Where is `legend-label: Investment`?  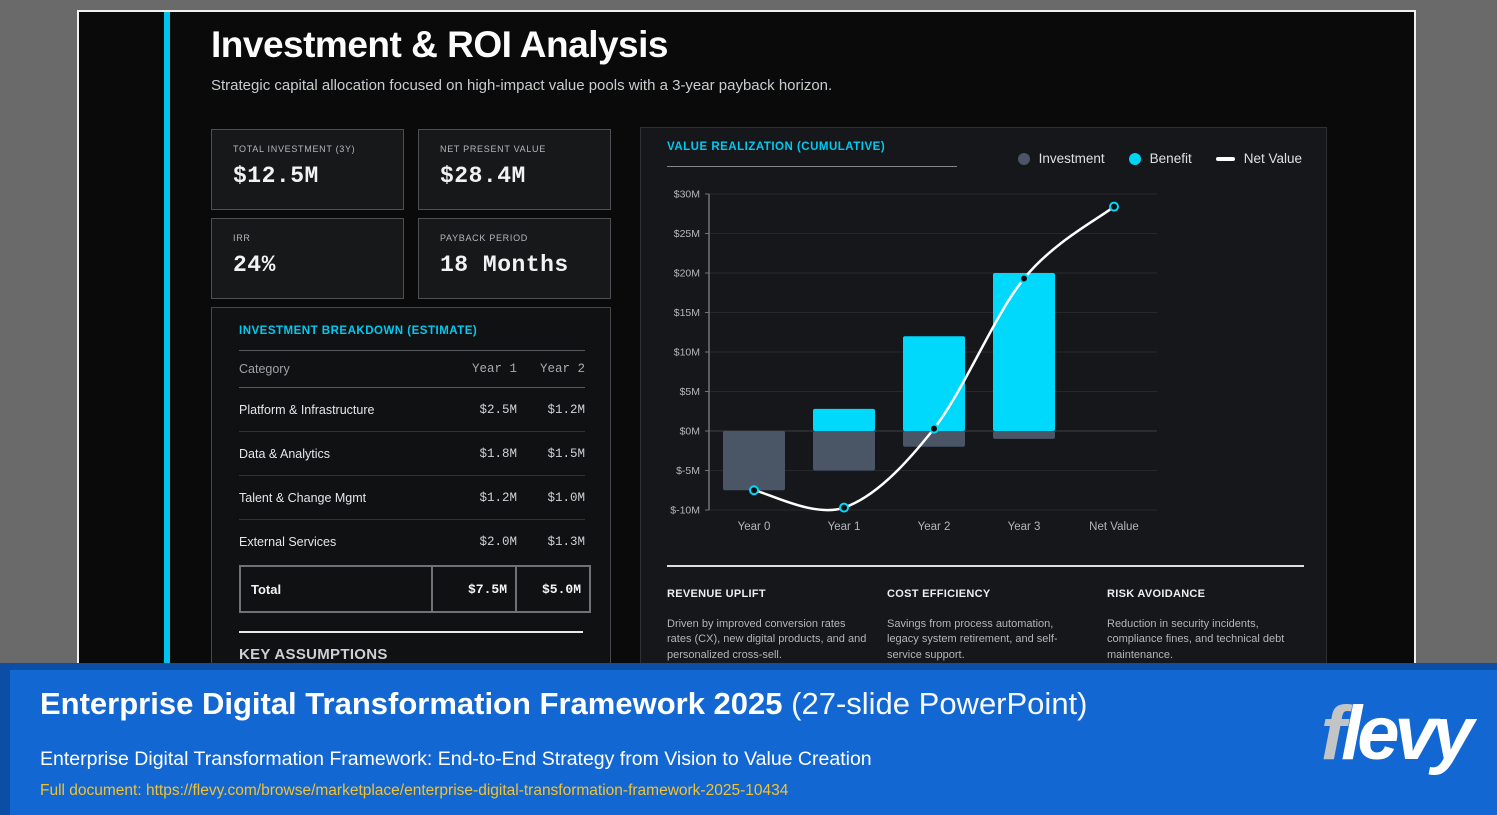 legend-label: Investment is located at coordinates (1071, 158).